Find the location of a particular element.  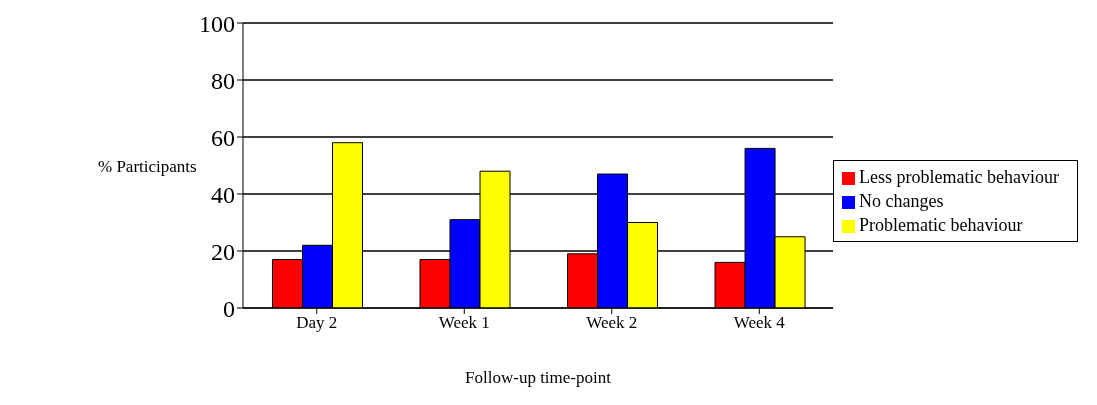

legend-label: No changes is located at coordinates (901, 200).